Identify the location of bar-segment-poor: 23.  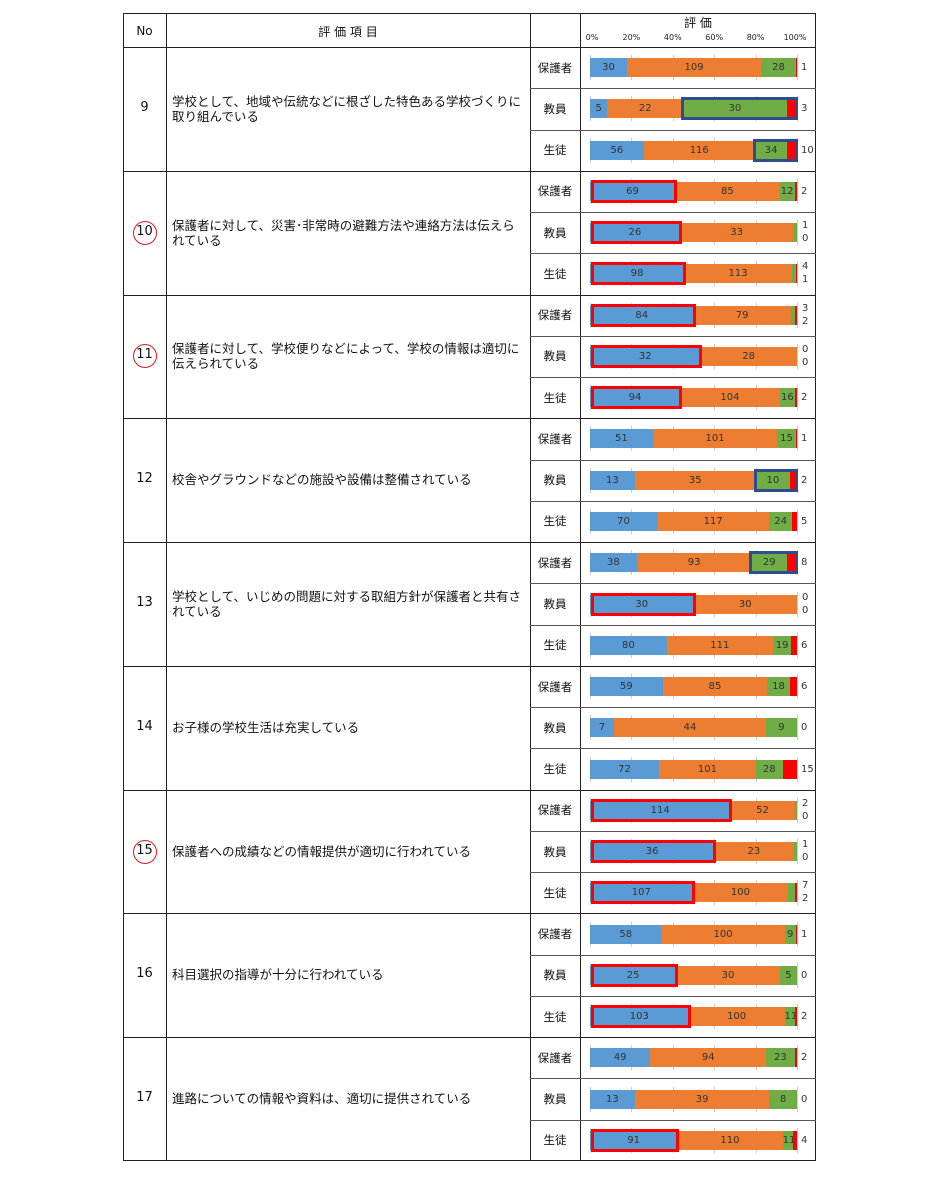
(780, 1058).